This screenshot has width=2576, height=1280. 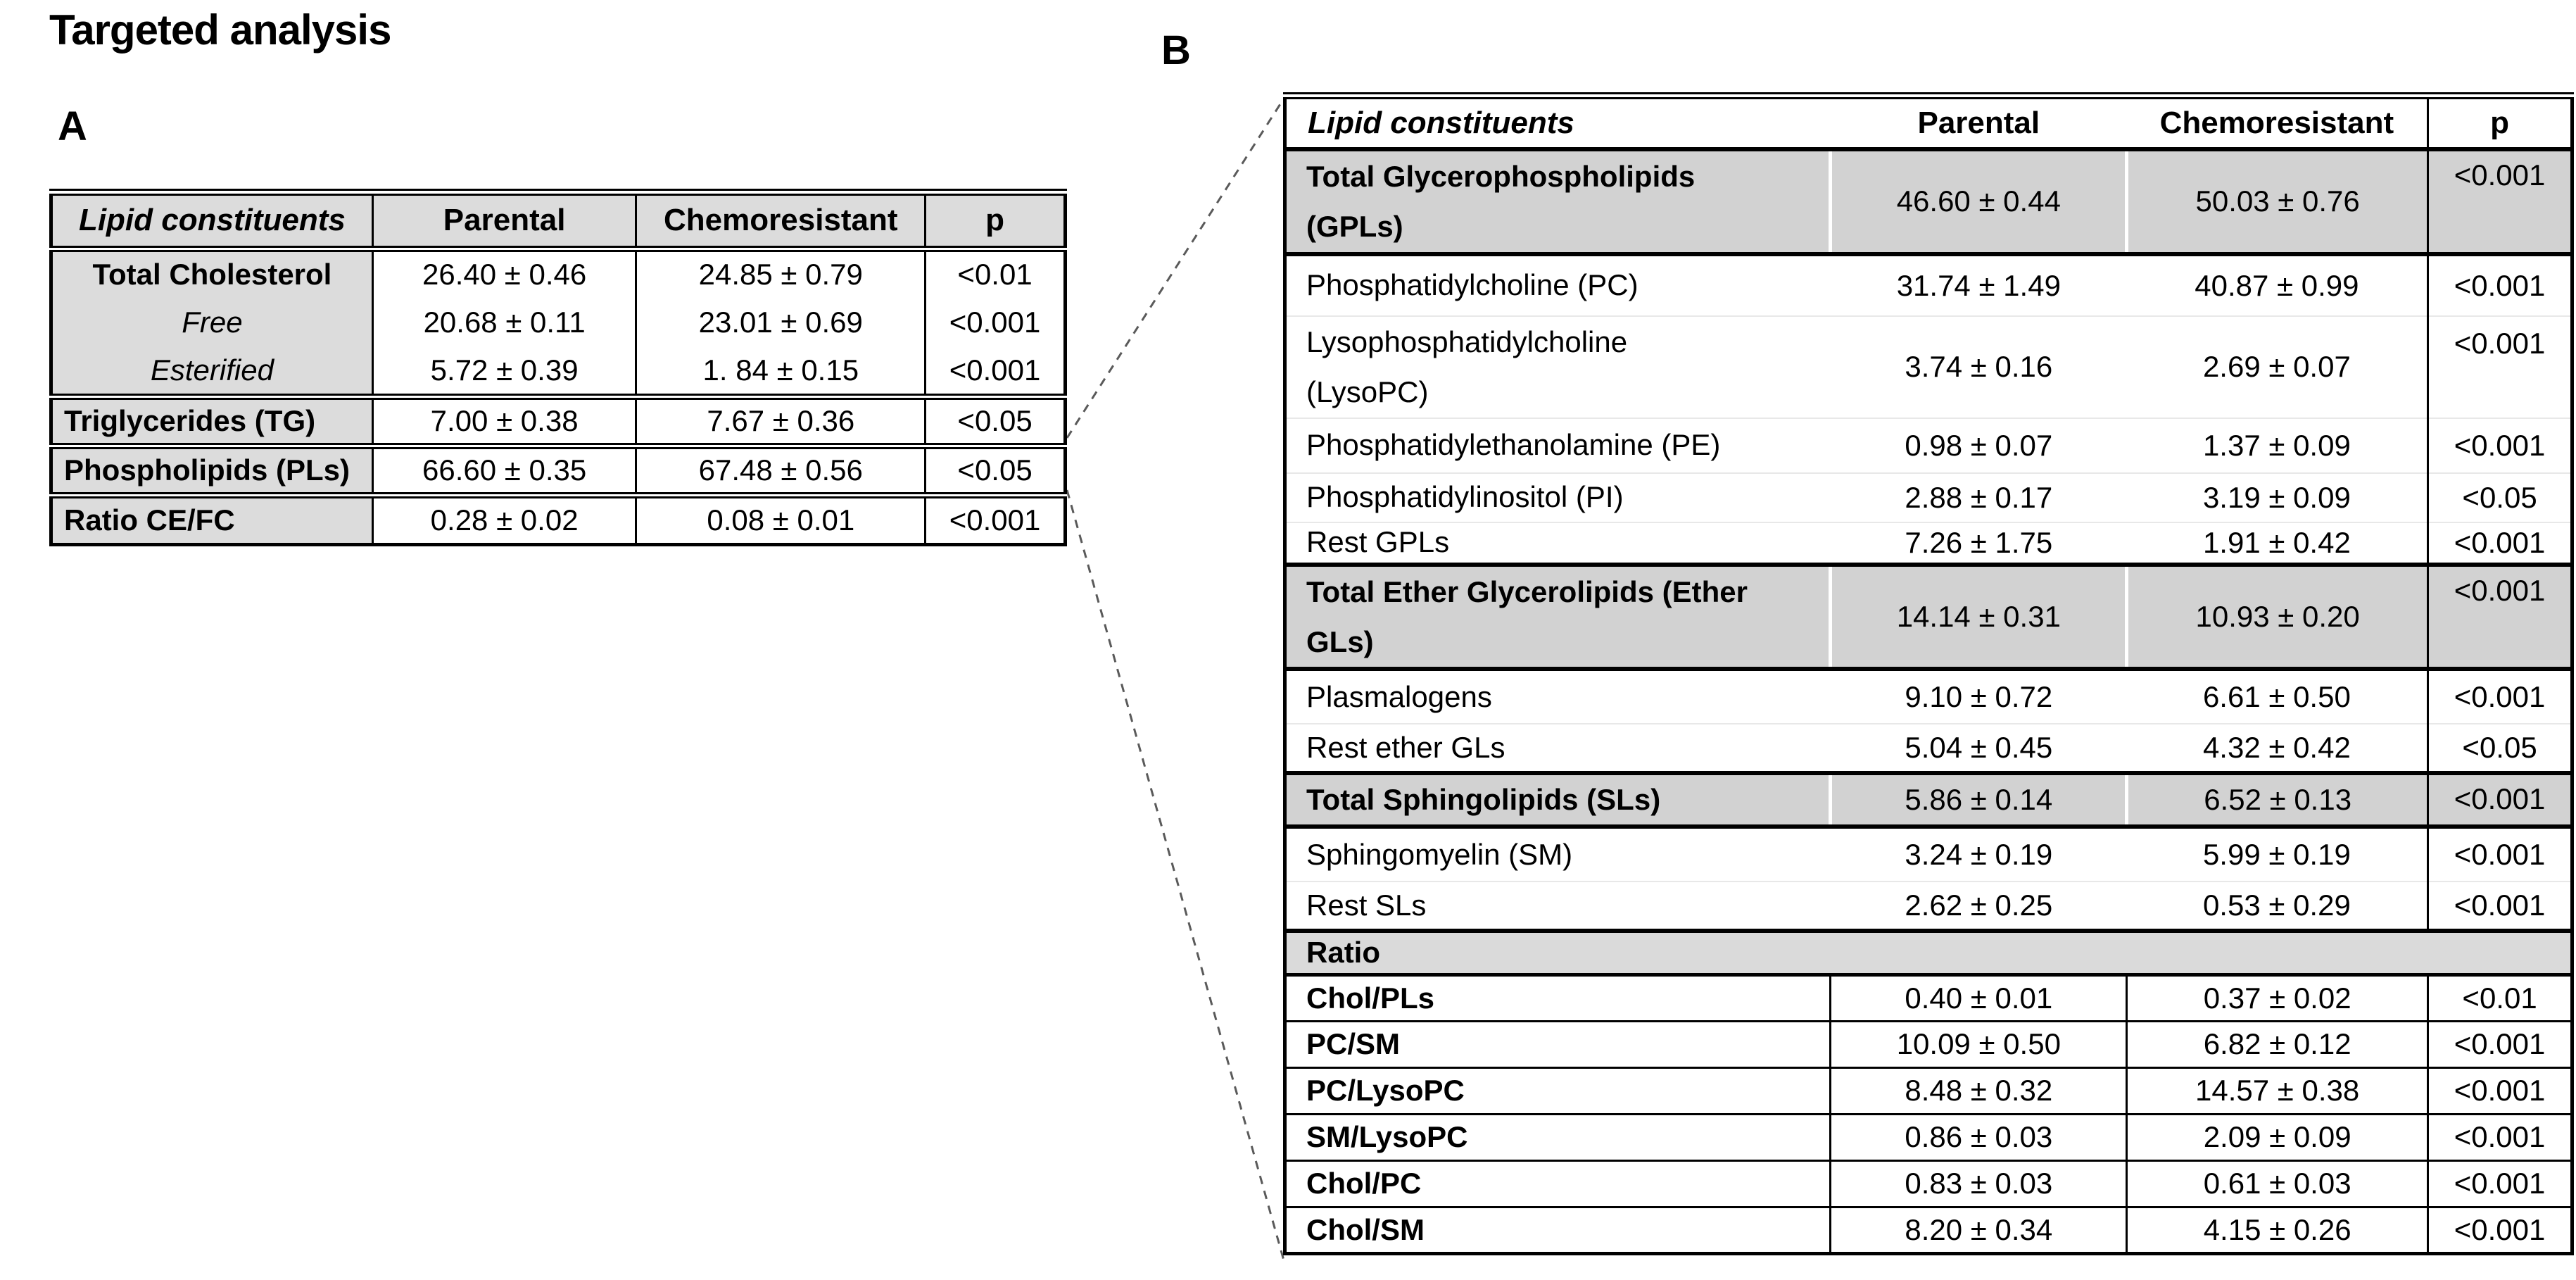 I want to click on parental-value: 0.86 ± 0.03, so click(x=1978, y=1137).